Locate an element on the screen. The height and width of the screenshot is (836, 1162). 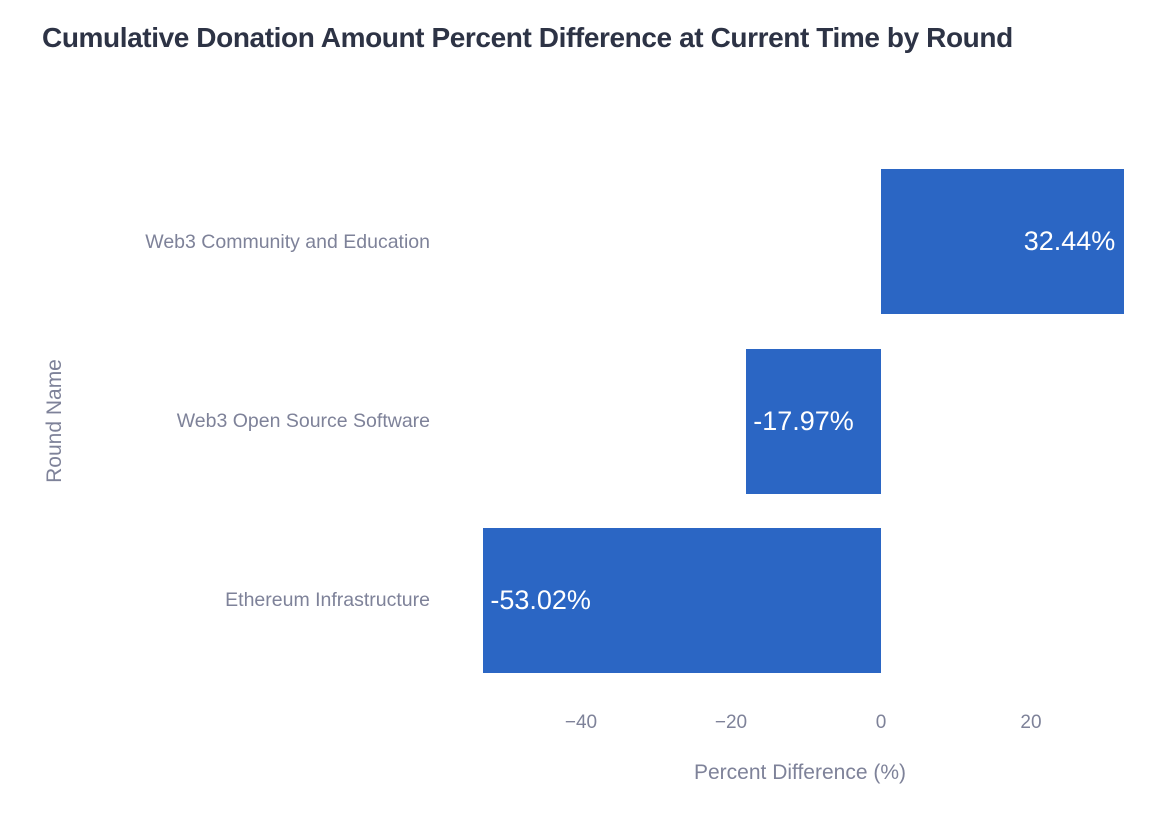
y-tick-label: Ethereum Infrastructure is located at coordinates (327, 600).